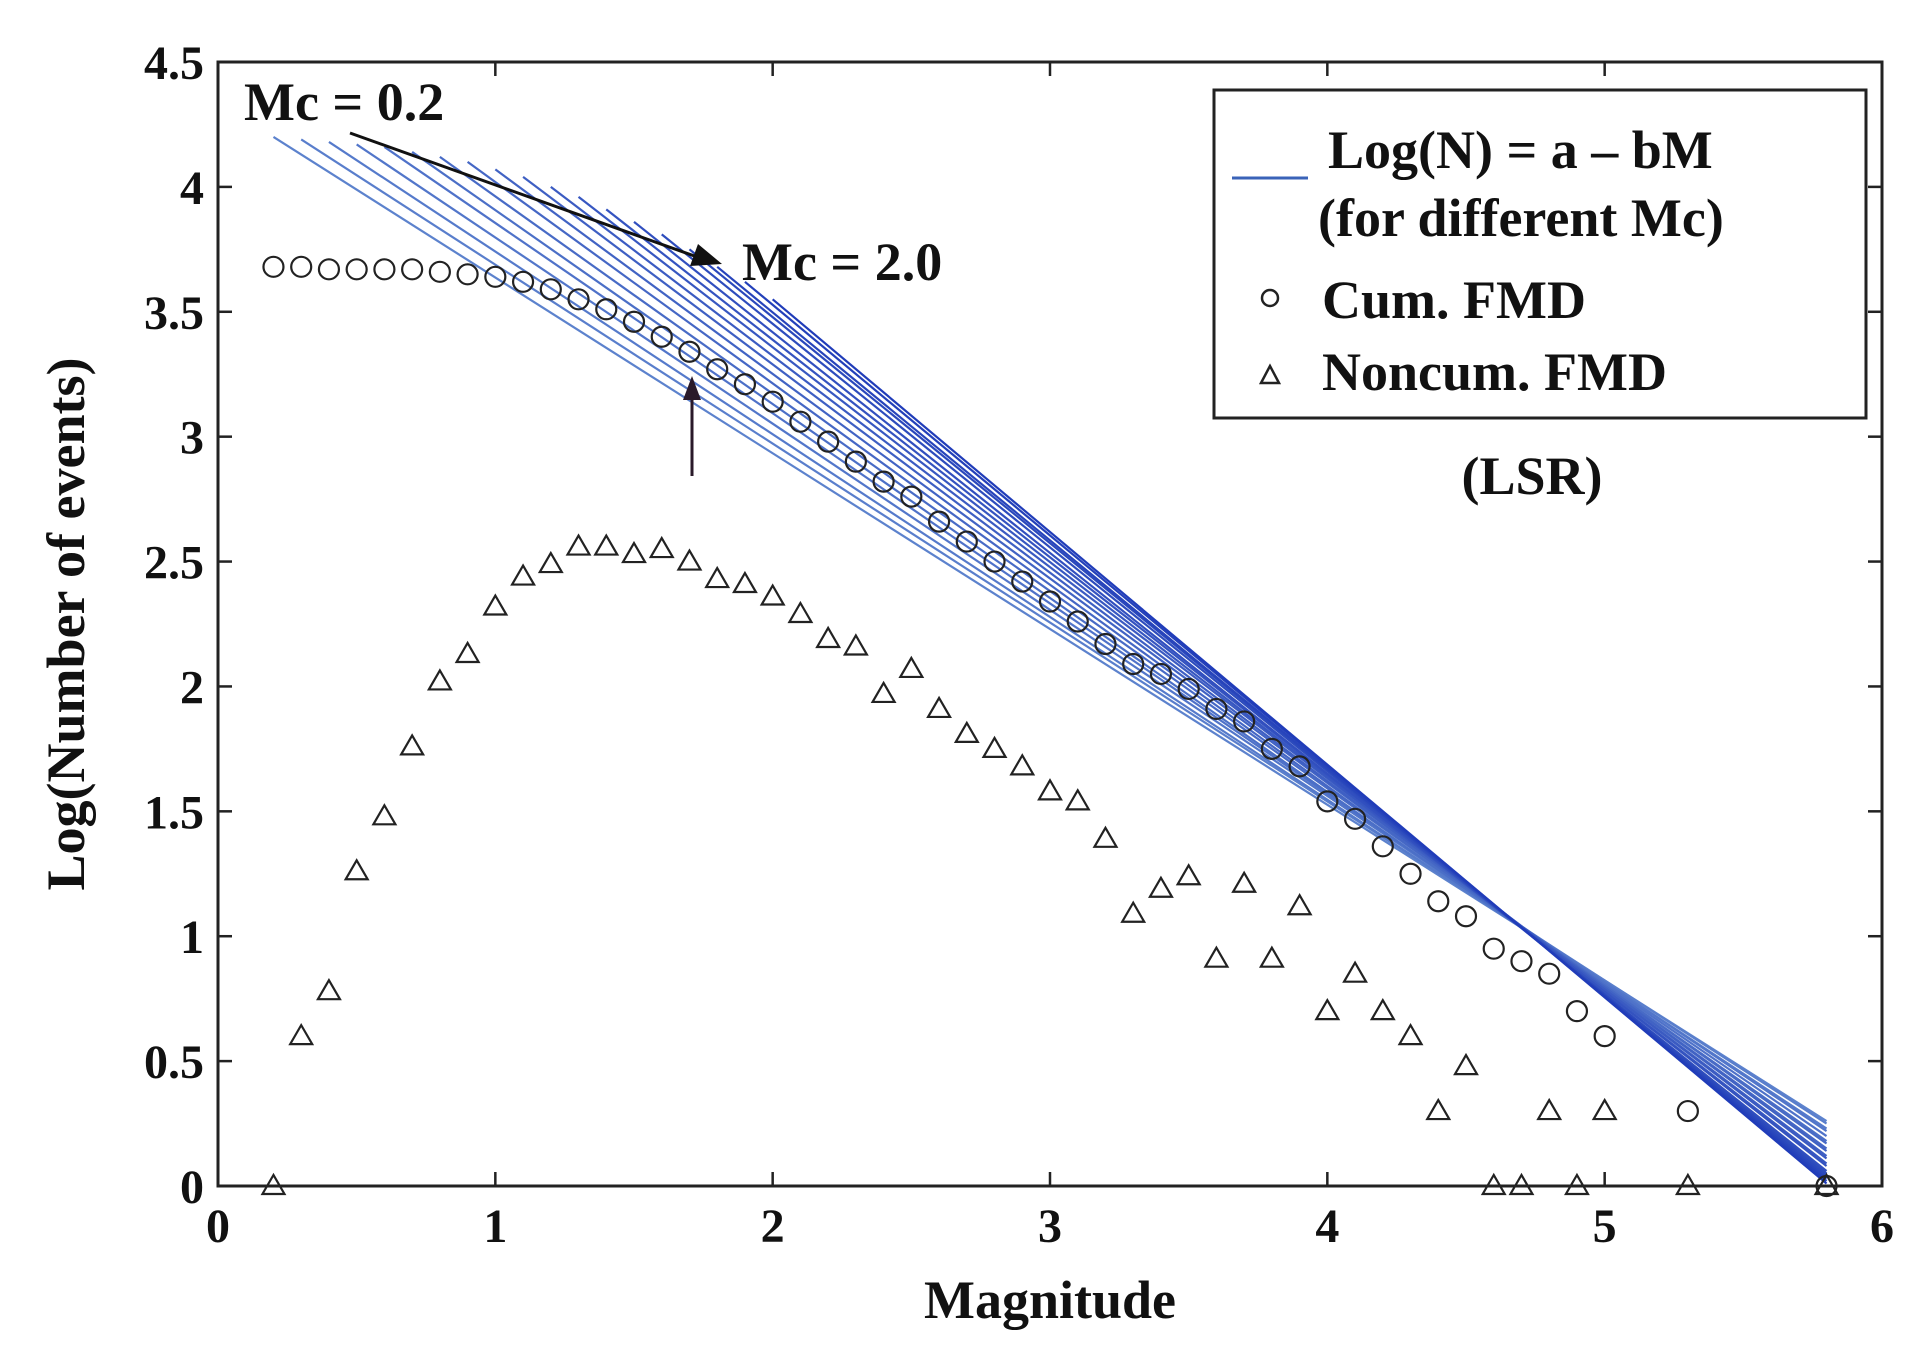  What do you see at coordinates (174, 625) in the screenshot?
I see `y-tick-labels: 0 0.5 1 1.5 2 2.5 3 3.5 4 4.5` at bounding box center [174, 625].